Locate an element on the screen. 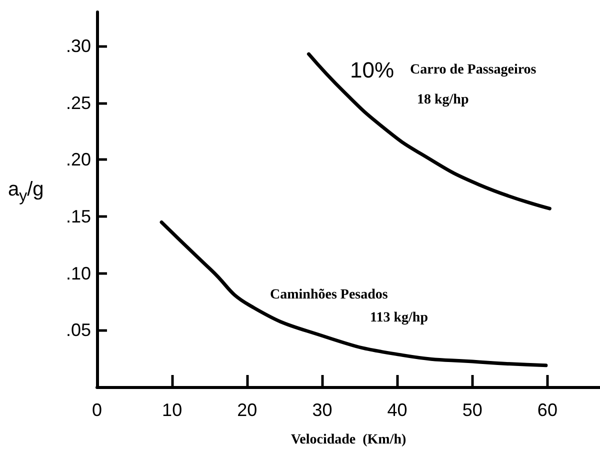 The height and width of the screenshot is (455, 600). x-axis-title: Velocidade (Km/h) is located at coordinates (348, 440).